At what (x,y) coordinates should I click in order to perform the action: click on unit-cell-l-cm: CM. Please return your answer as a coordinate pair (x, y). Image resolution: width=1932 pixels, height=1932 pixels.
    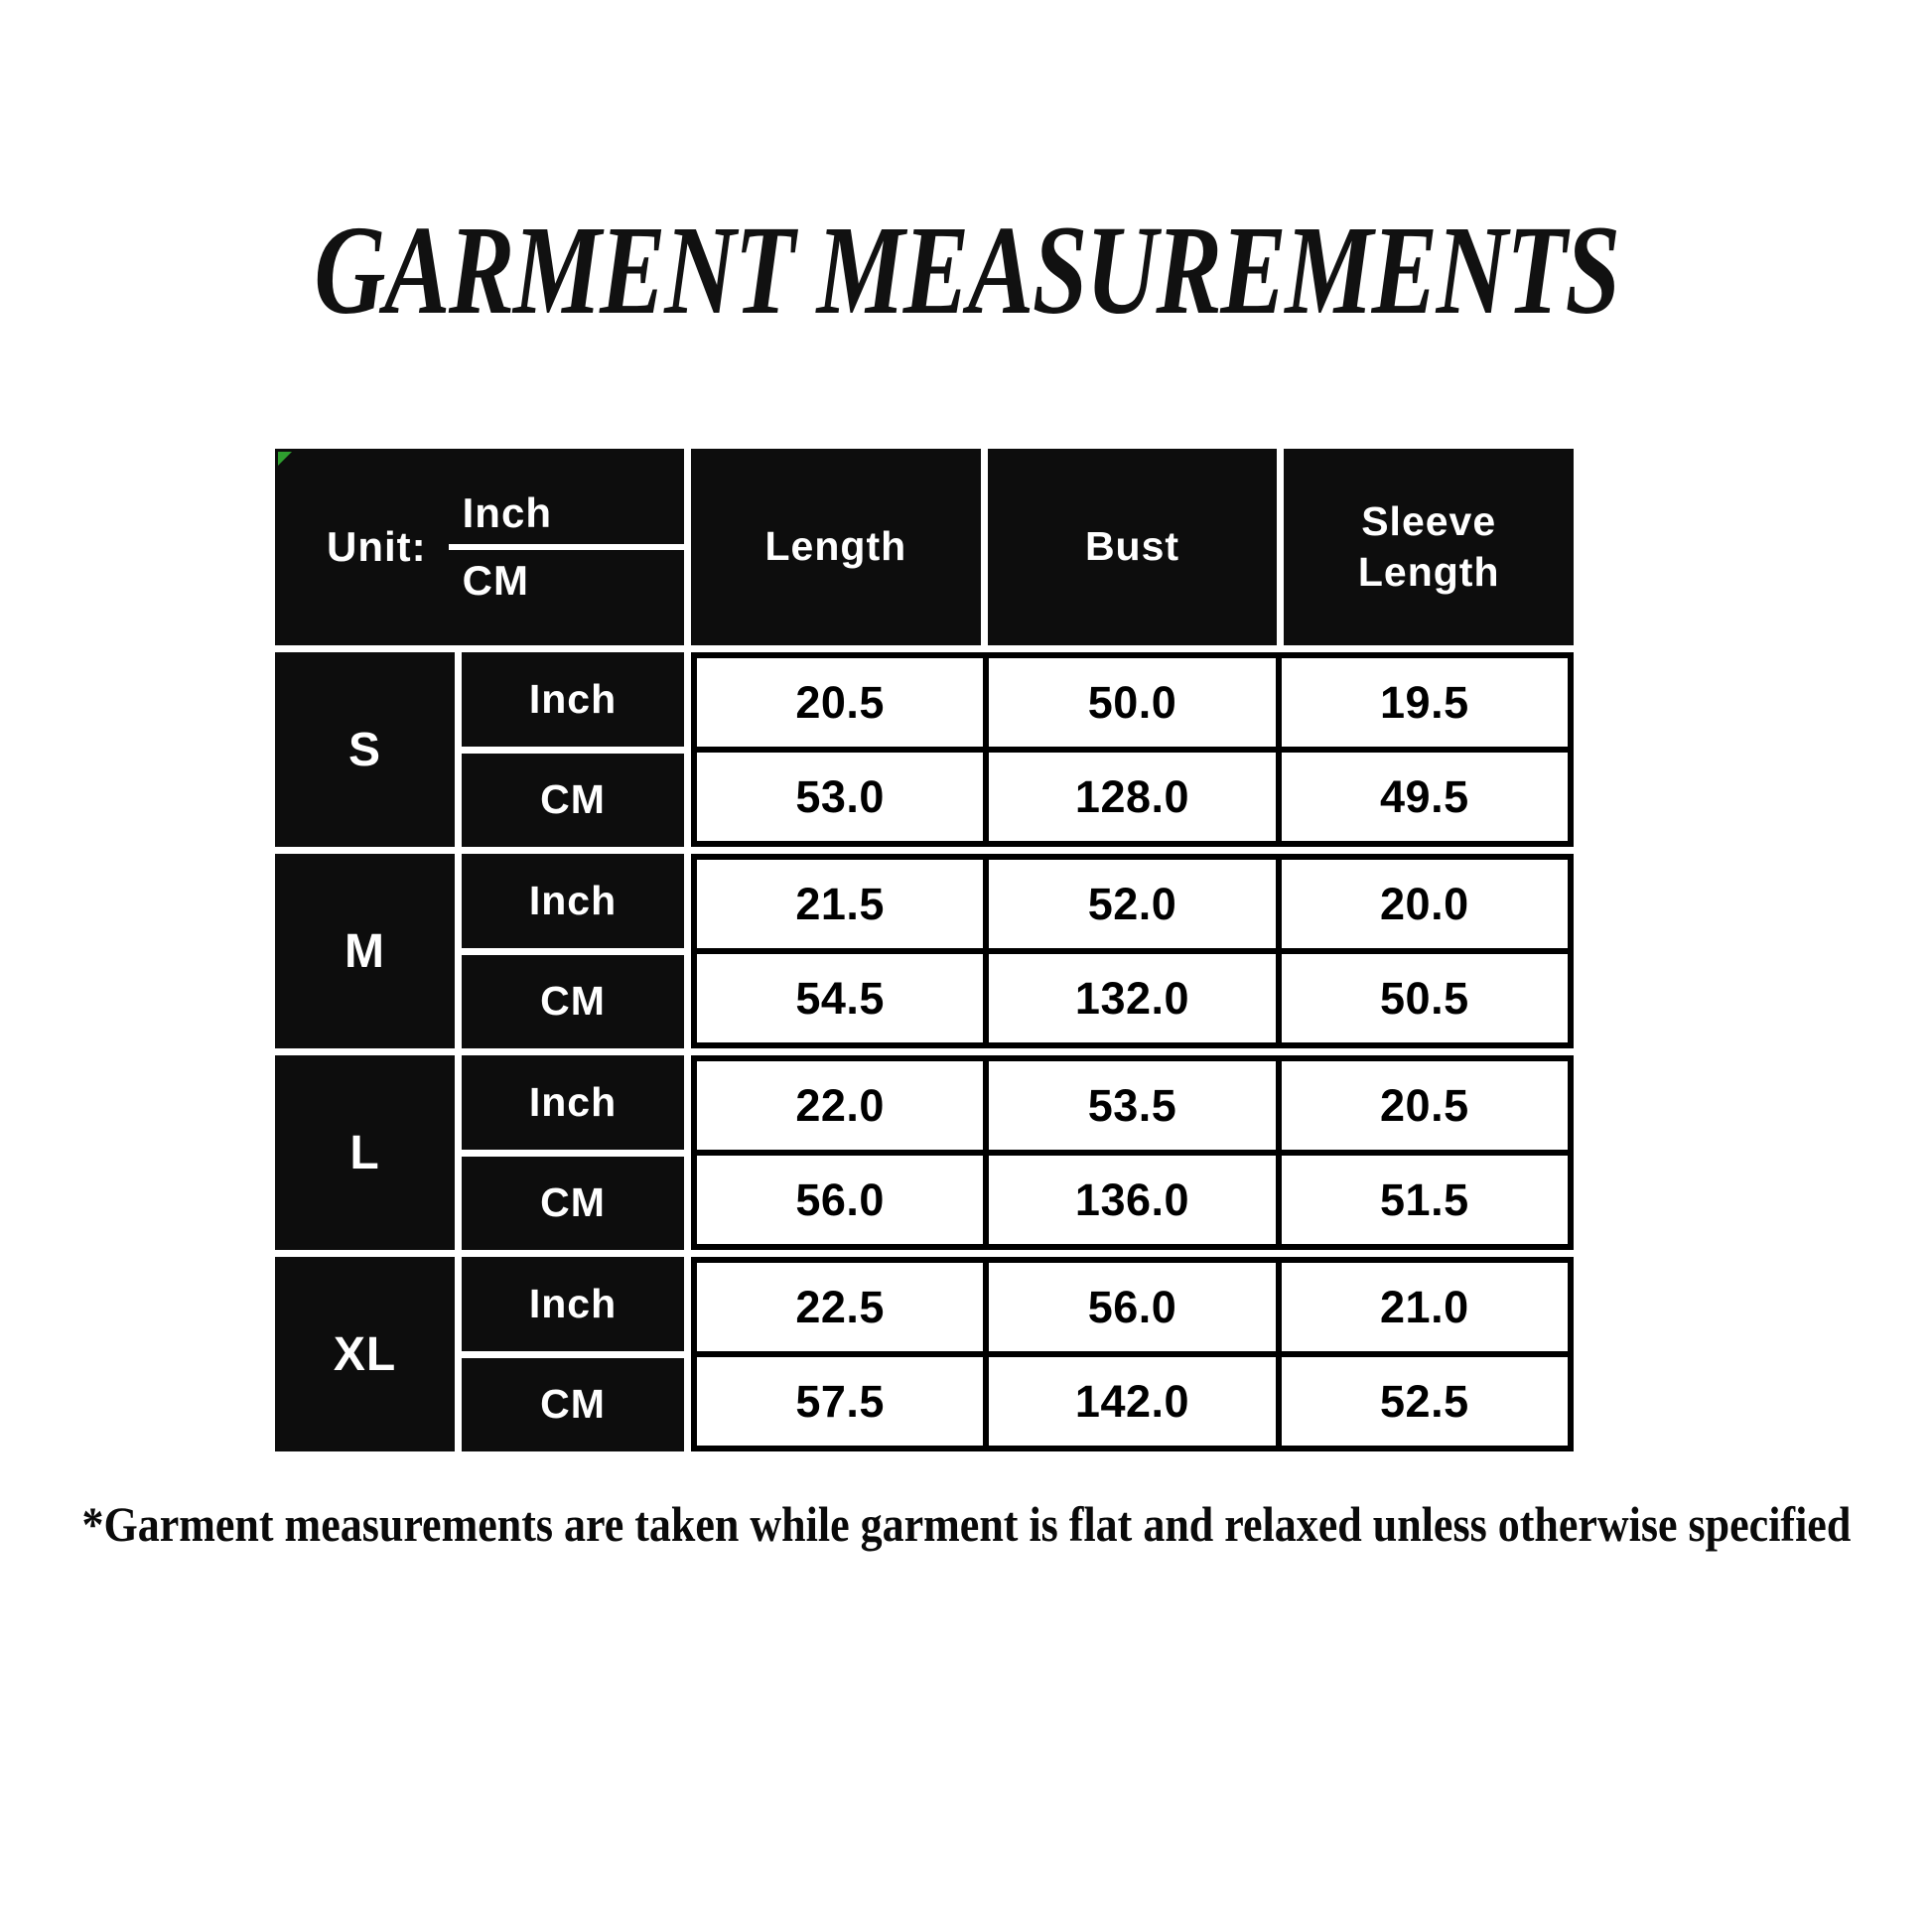
    Looking at the image, I should click on (573, 1203).